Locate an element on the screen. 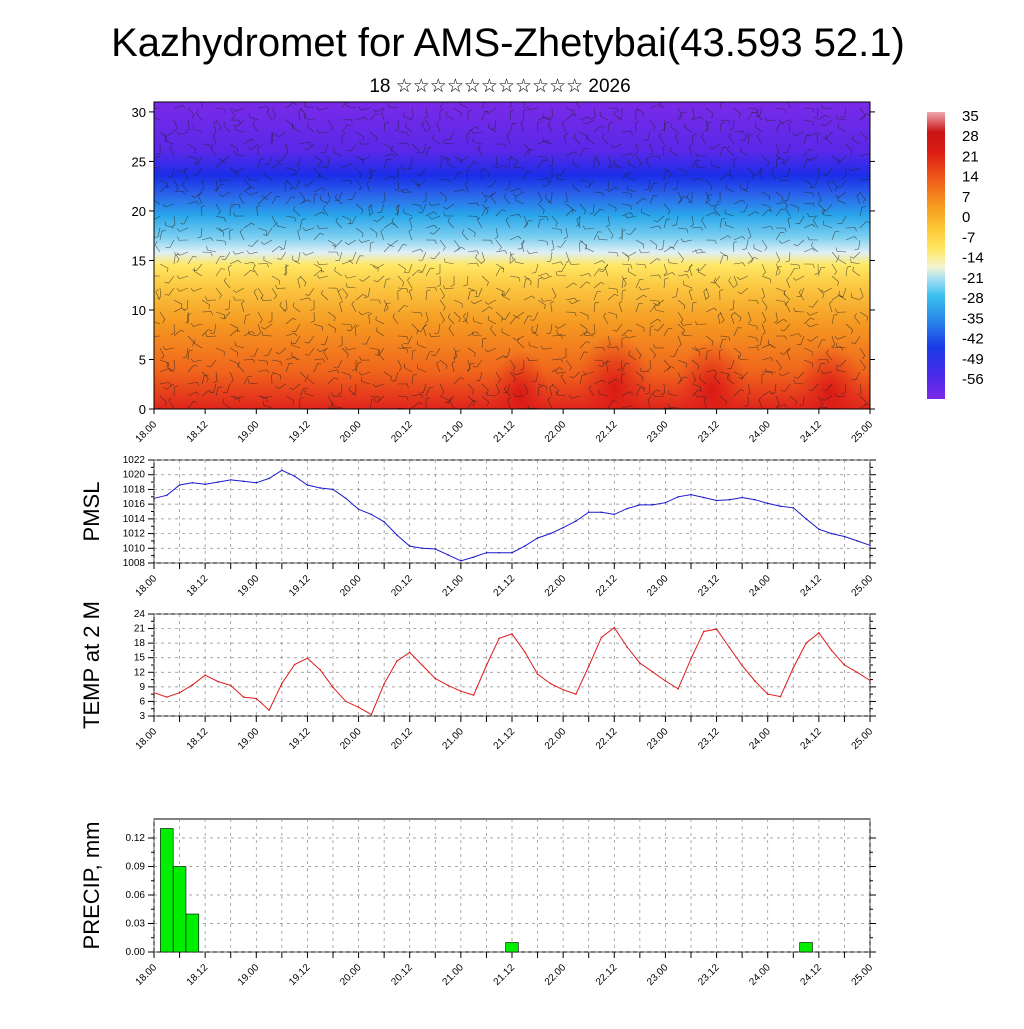 This screenshot has height=1029, width=1024. x-tick-label: 20.00 is located at coordinates (351, 432).